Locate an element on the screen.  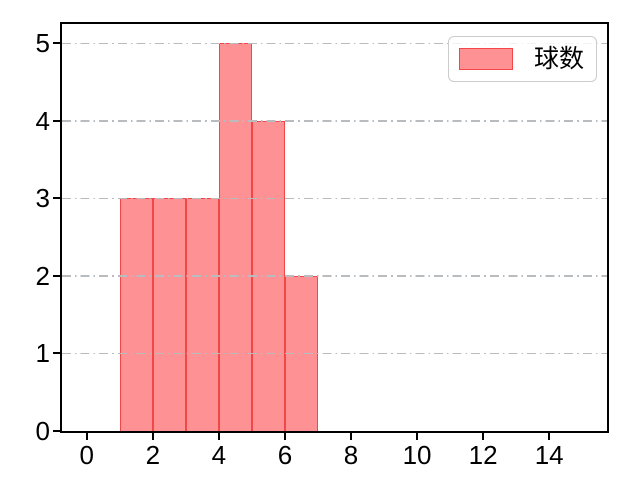
x-tick-label: 4 is located at coordinates (219, 455).